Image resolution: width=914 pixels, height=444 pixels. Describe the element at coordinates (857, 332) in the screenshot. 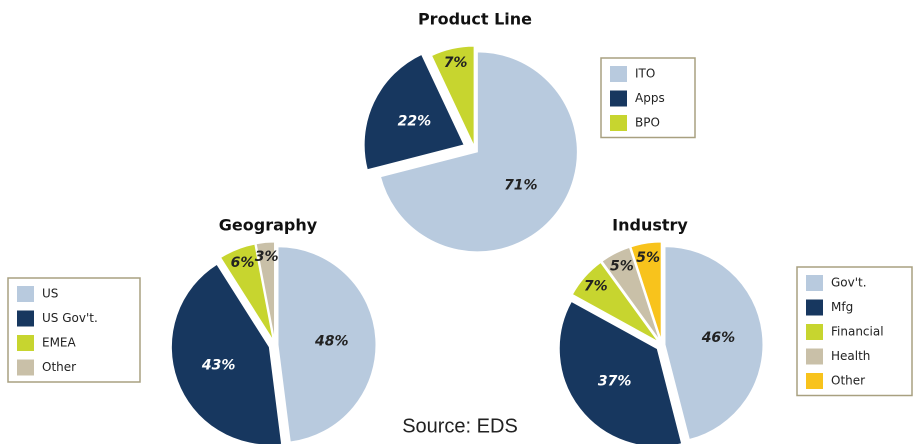

I see `legend-label: Financial` at that location.